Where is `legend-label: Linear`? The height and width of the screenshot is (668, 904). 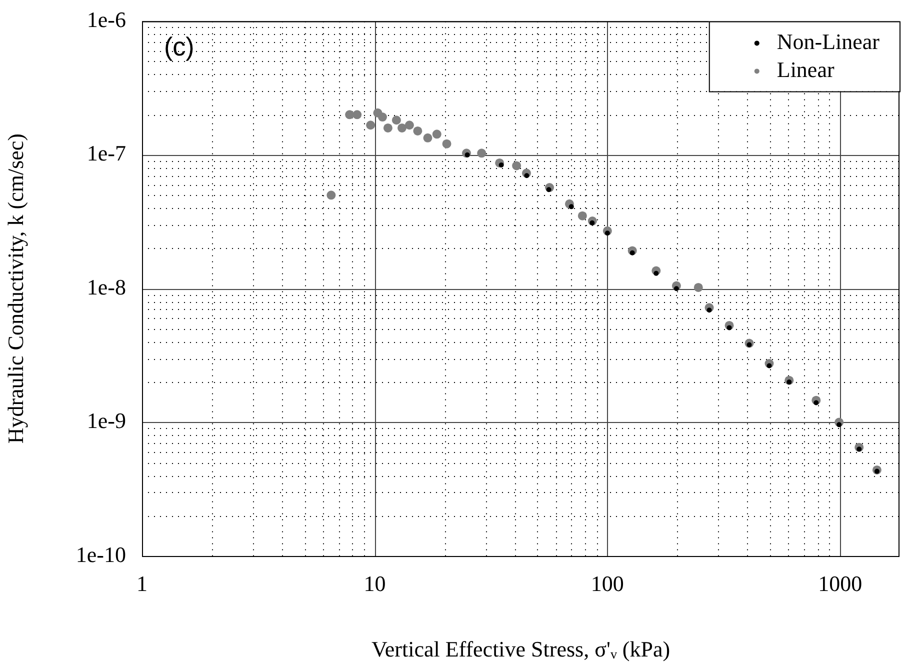
legend-label: Linear is located at coordinates (805, 69).